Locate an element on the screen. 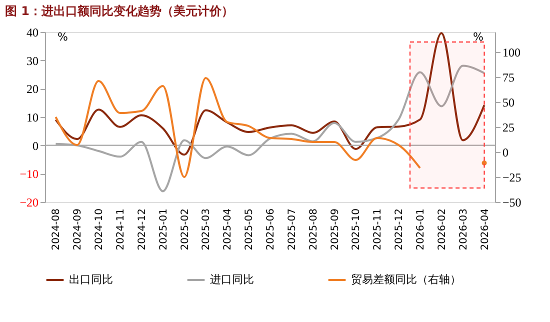 This screenshot has width=550, height=322. y2-tick-label: 50 is located at coordinates (508, 103).